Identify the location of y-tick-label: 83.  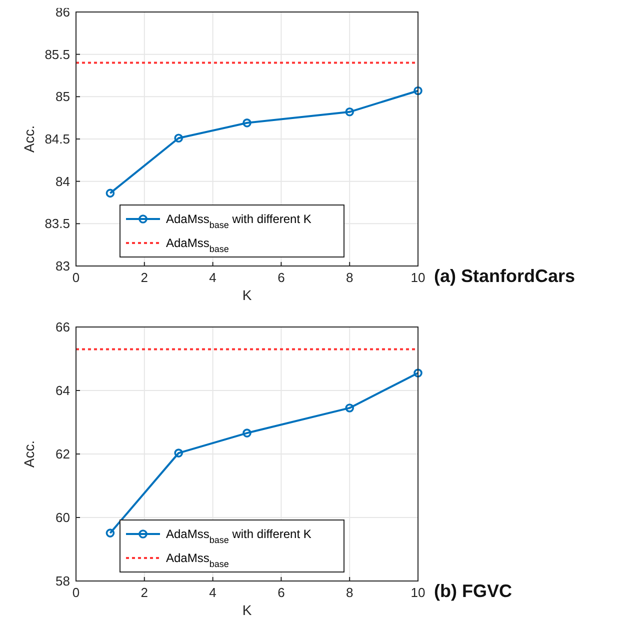
(63, 266).